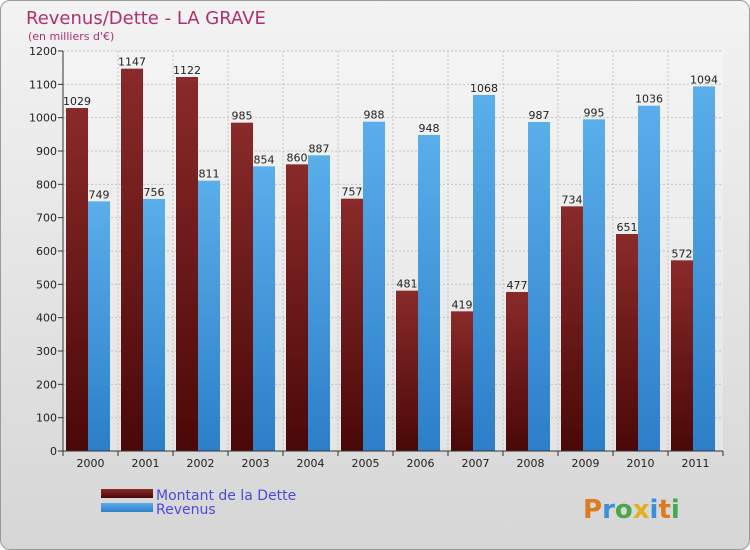 Image resolution: width=750 pixels, height=550 pixels. What do you see at coordinates (374, 115) in the screenshot?
I see `bar-value-label: 988` at bounding box center [374, 115].